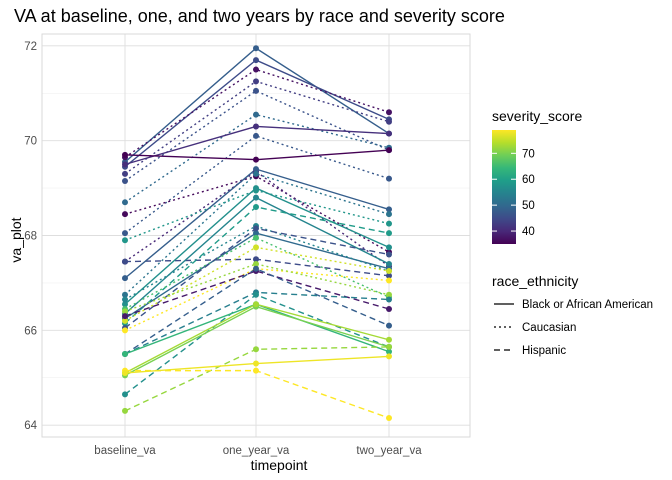 This screenshot has width=672, height=480. I want to click on y-axis: 64 66 68 70 72, so click(30, 236).